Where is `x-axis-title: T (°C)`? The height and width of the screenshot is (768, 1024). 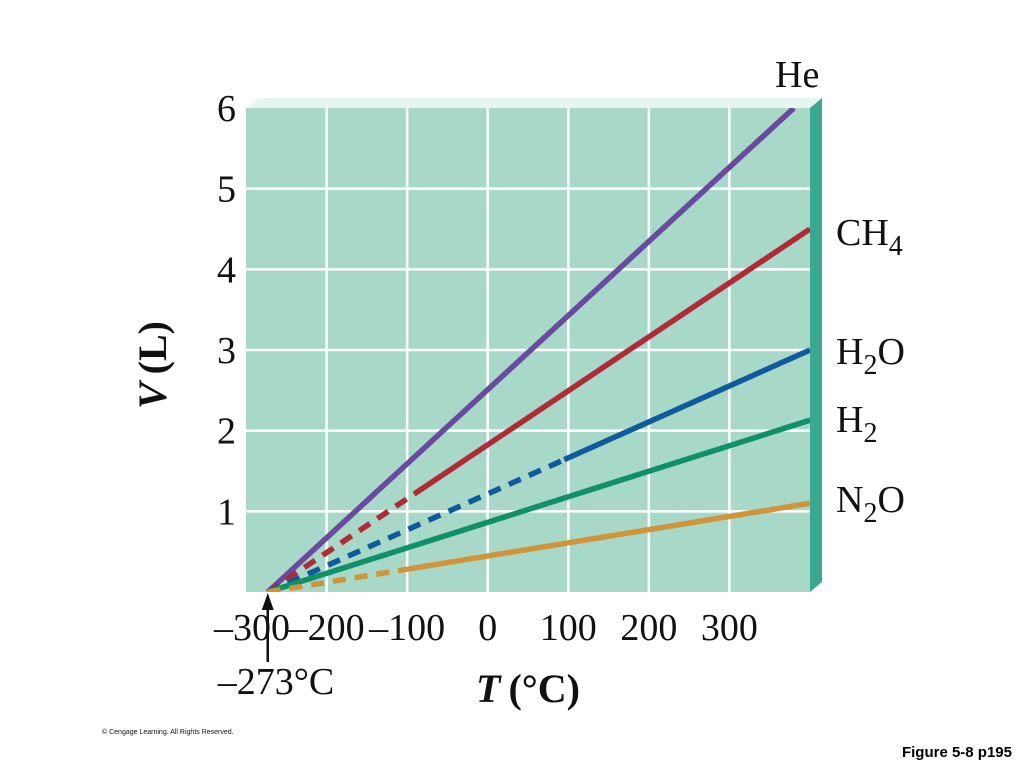 x-axis-title: T (°C) is located at coordinates (528, 688).